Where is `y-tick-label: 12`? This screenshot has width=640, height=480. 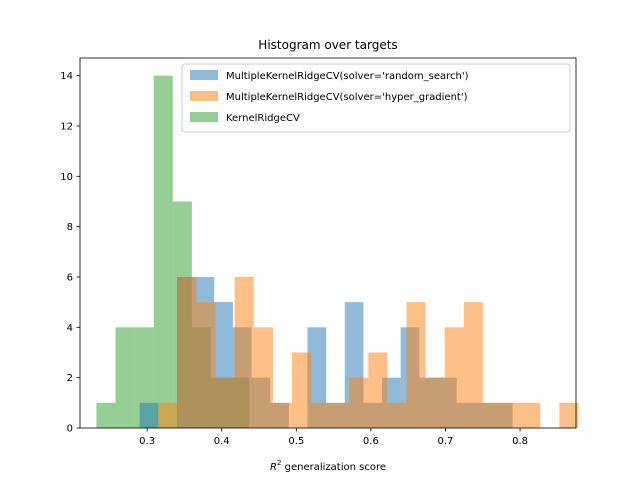
y-tick-label: 12 is located at coordinates (66, 126).